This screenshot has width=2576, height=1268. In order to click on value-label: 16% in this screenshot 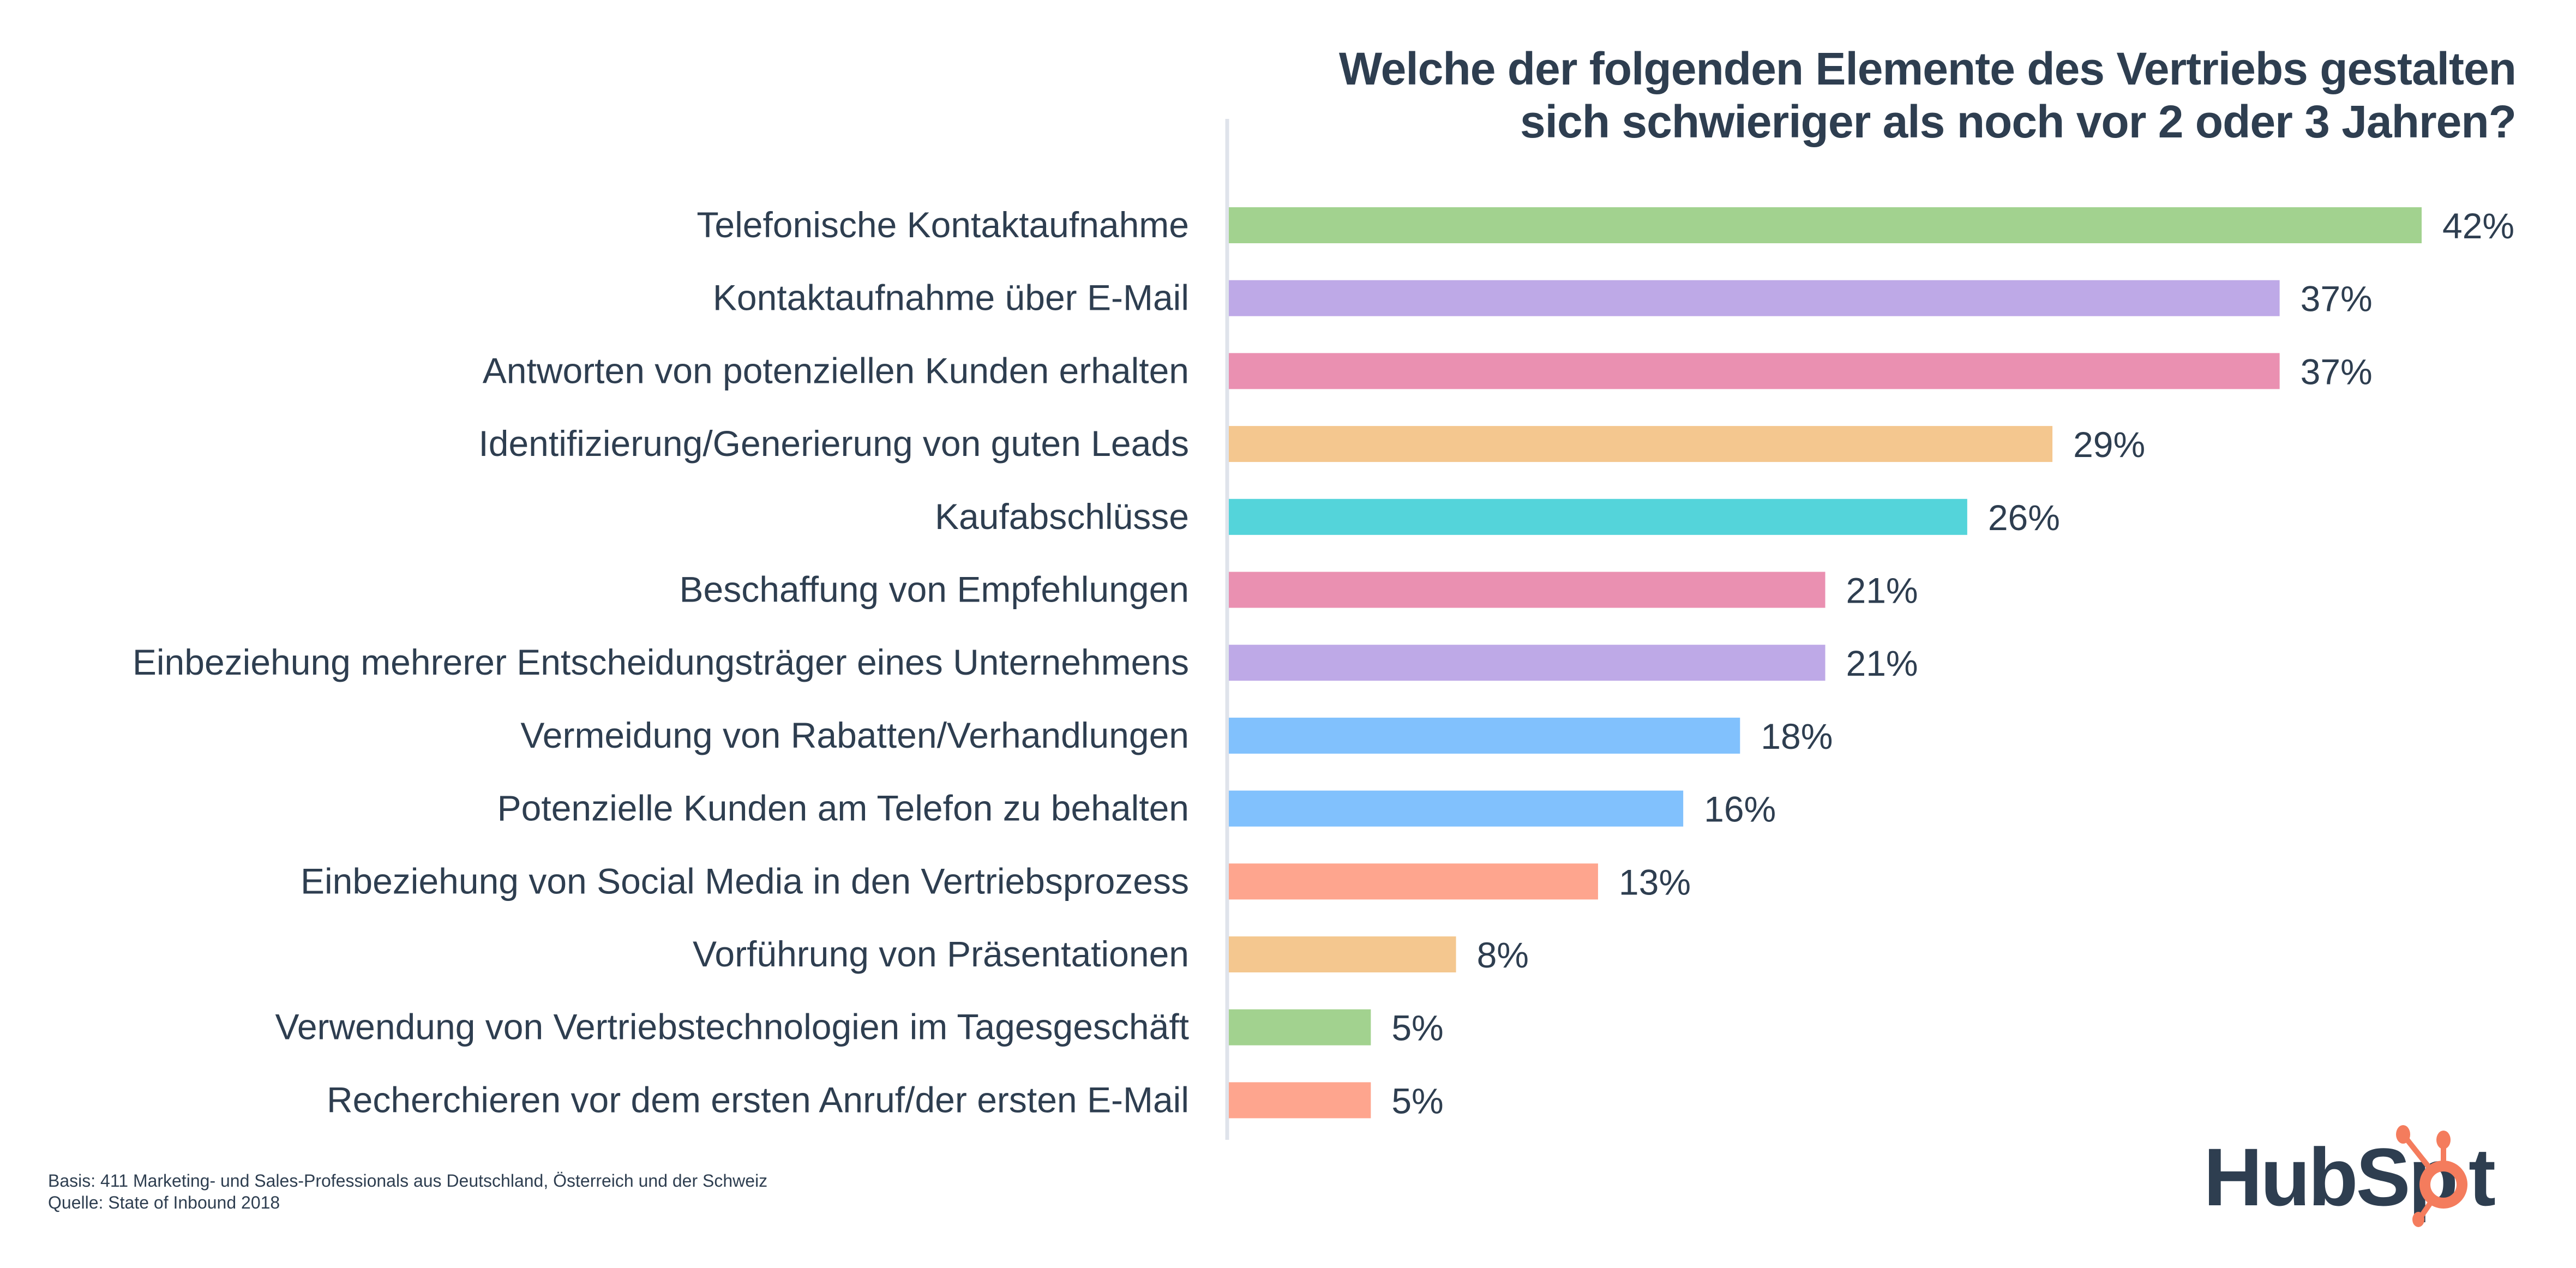, I will do `click(1740, 809)`.